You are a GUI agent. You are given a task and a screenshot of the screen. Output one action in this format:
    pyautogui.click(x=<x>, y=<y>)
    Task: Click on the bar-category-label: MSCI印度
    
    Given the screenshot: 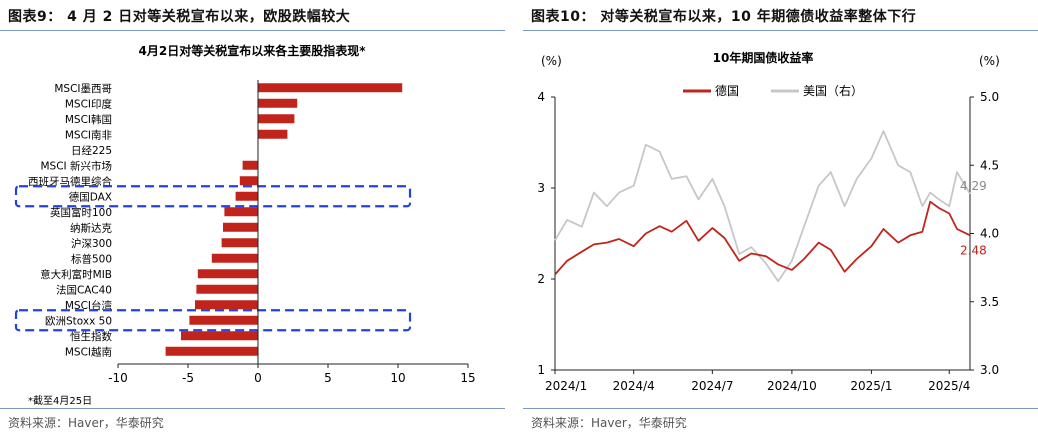 What is the action you would take?
    pyautogui.click(x=89, y=103)
    